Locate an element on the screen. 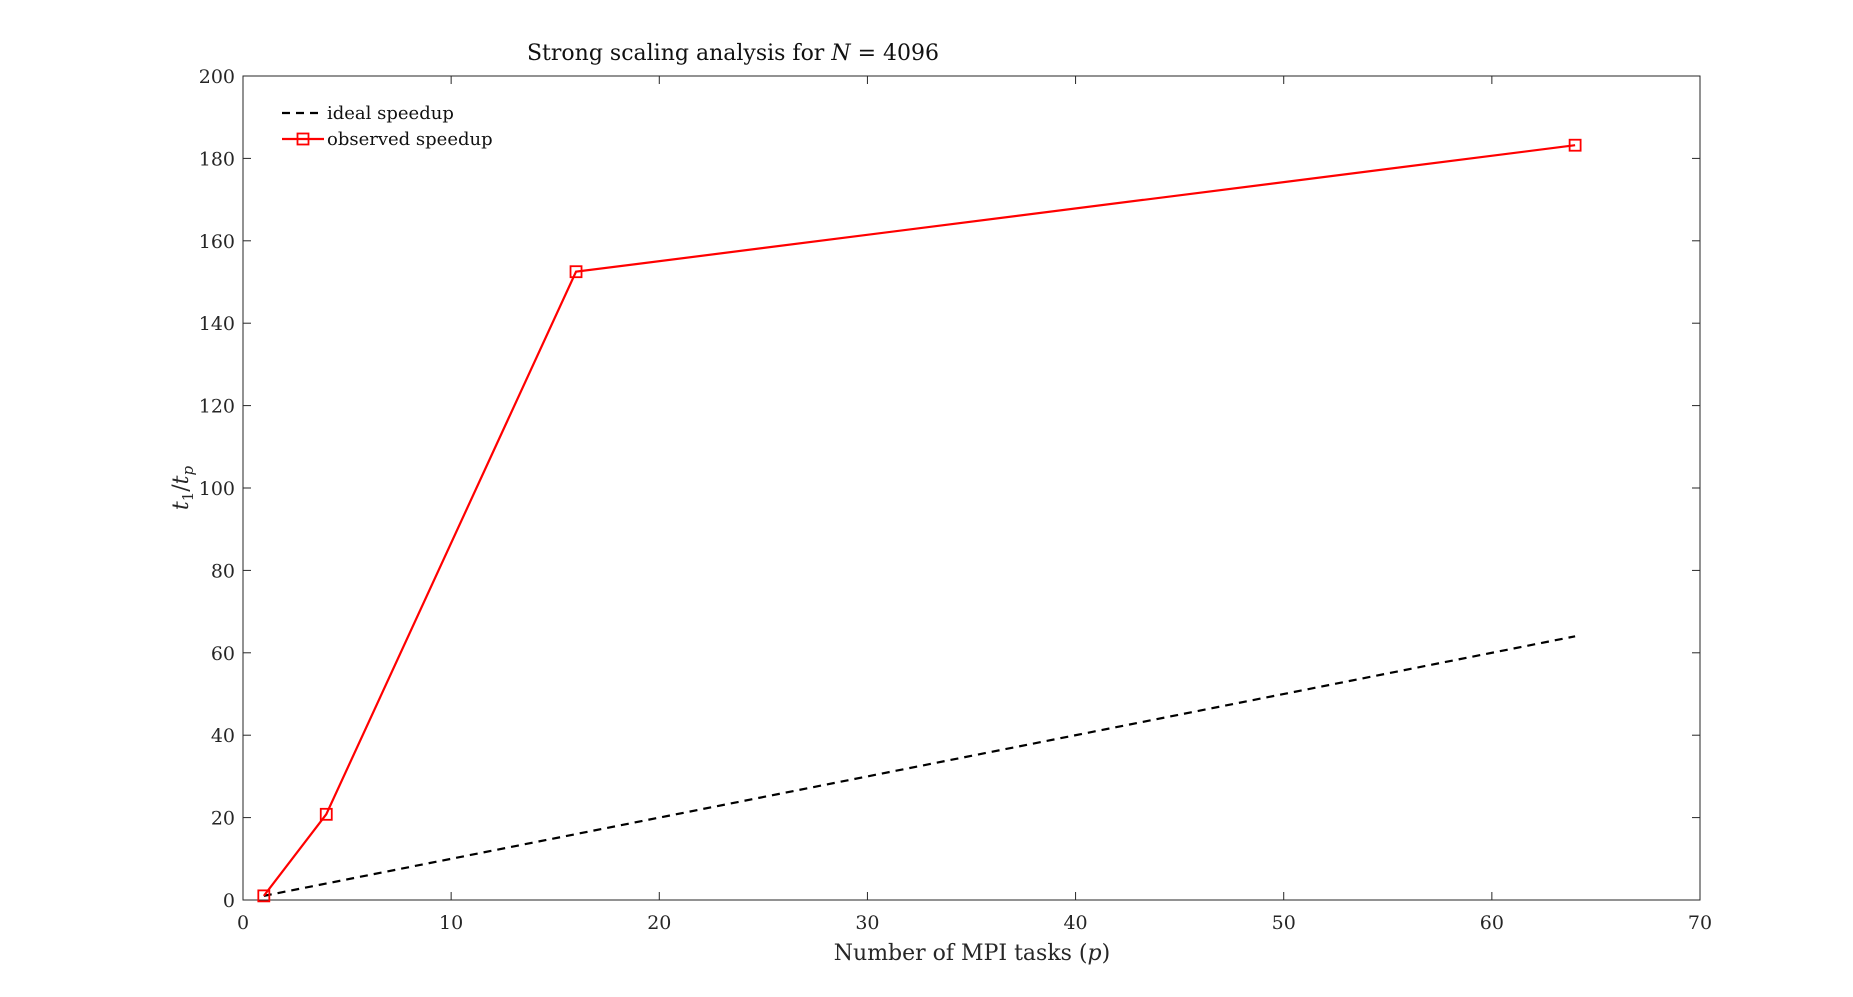 The height and width of the screenshot is (997, 1853). chart-title-prefix: Strong scaling analysis for is located at coordinates (679, 53).